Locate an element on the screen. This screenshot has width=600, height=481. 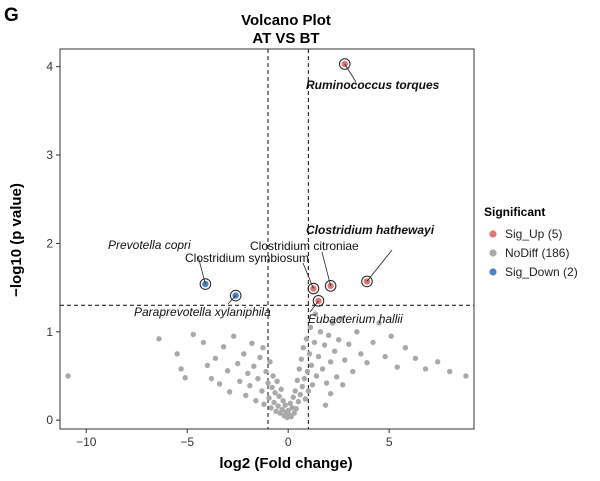
point-label: Paraprevotella xylaniphila is located at coordinates (202, 312).